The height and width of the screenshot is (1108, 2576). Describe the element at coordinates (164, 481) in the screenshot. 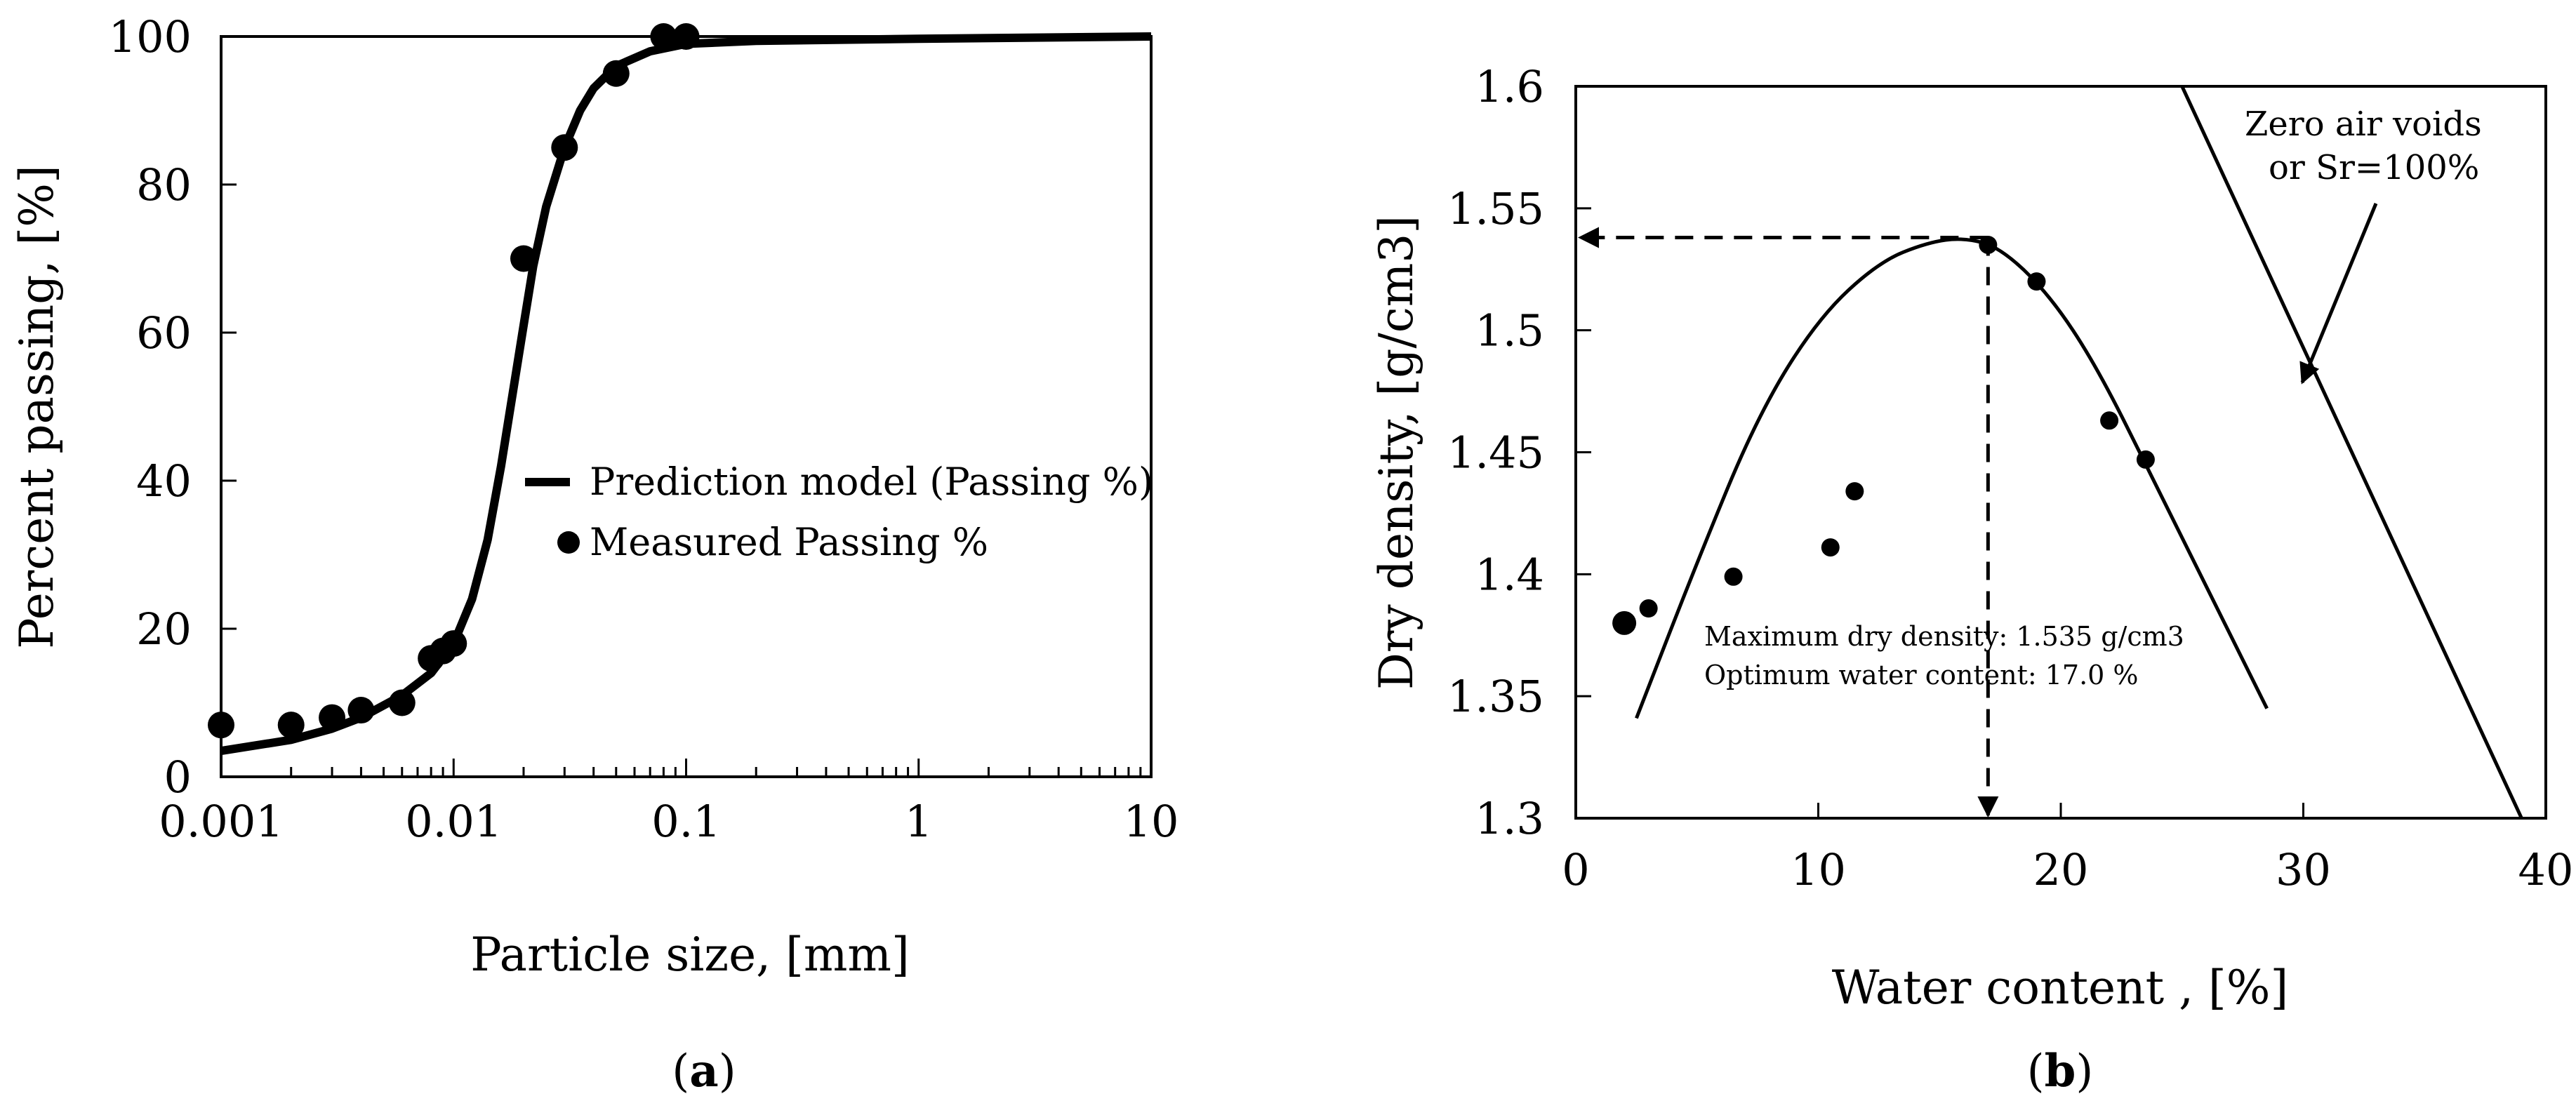

I see `y-tick-label: 40` at that location.